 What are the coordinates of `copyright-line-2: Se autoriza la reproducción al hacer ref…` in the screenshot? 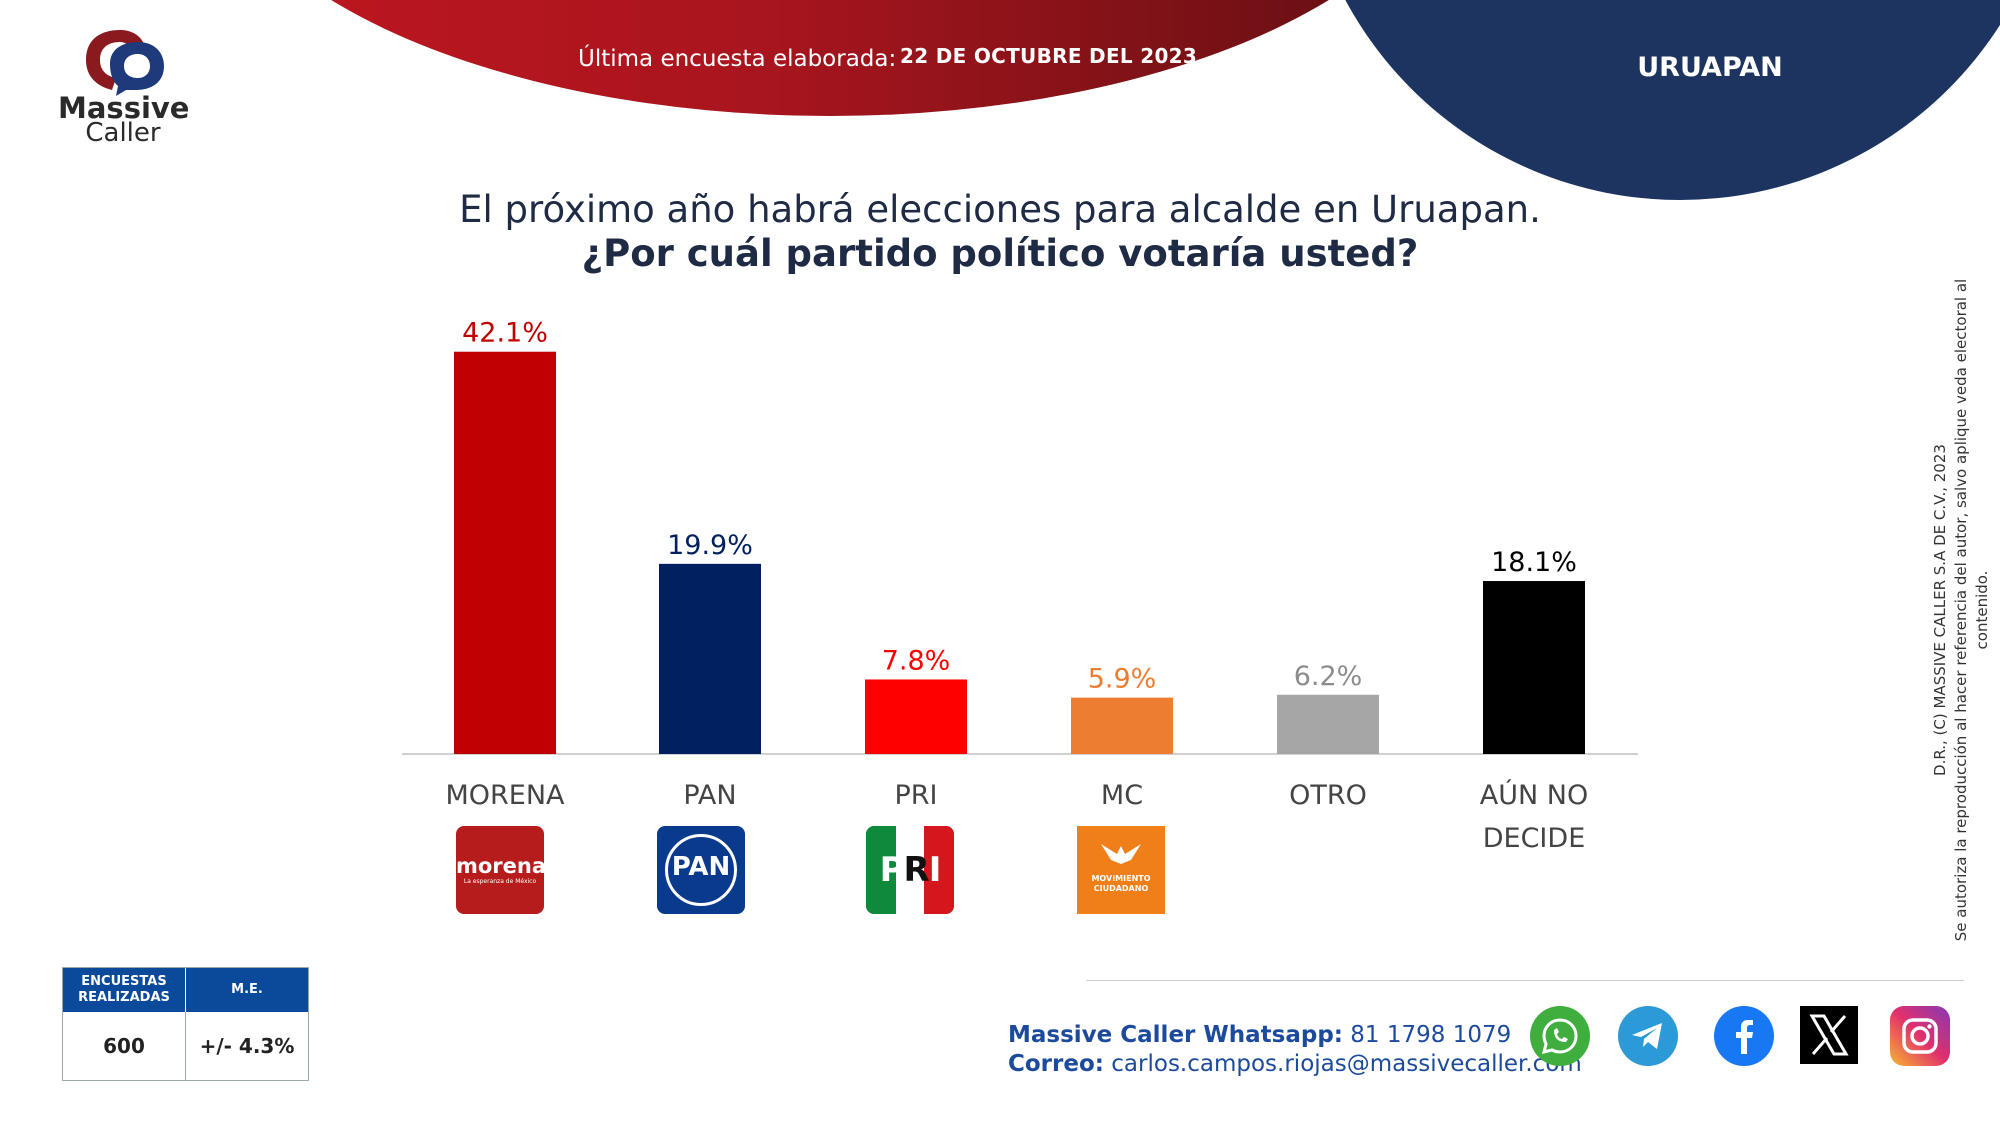 It's located at (1971, 610).